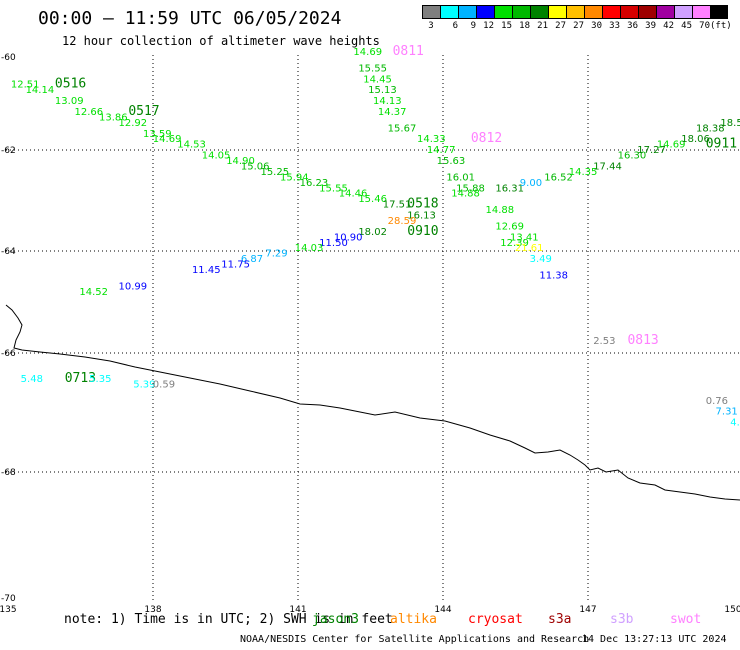 The height and width of the screenshot is (650, 740). Describe the element at coordinates (587, 610) in the screenshot. I see `lon-tick-label: 147` at that location.